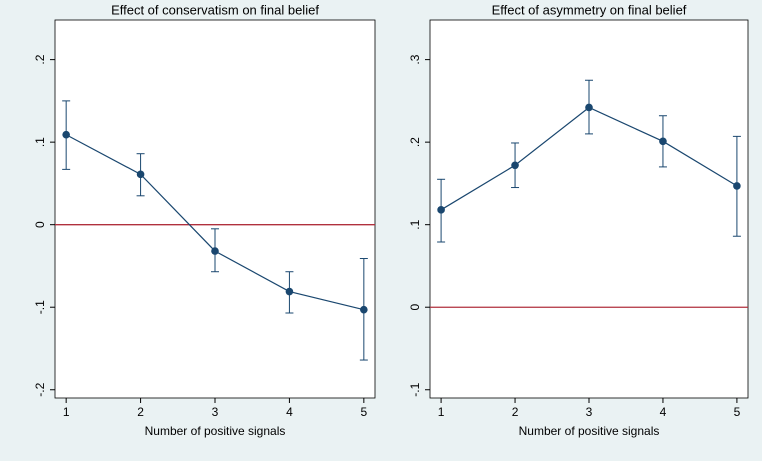 This screenshot has height=461, width=762. Describe the element at coordinates (40, 389) in the screenshot. I see `y-tick-label: -.2` at that location.